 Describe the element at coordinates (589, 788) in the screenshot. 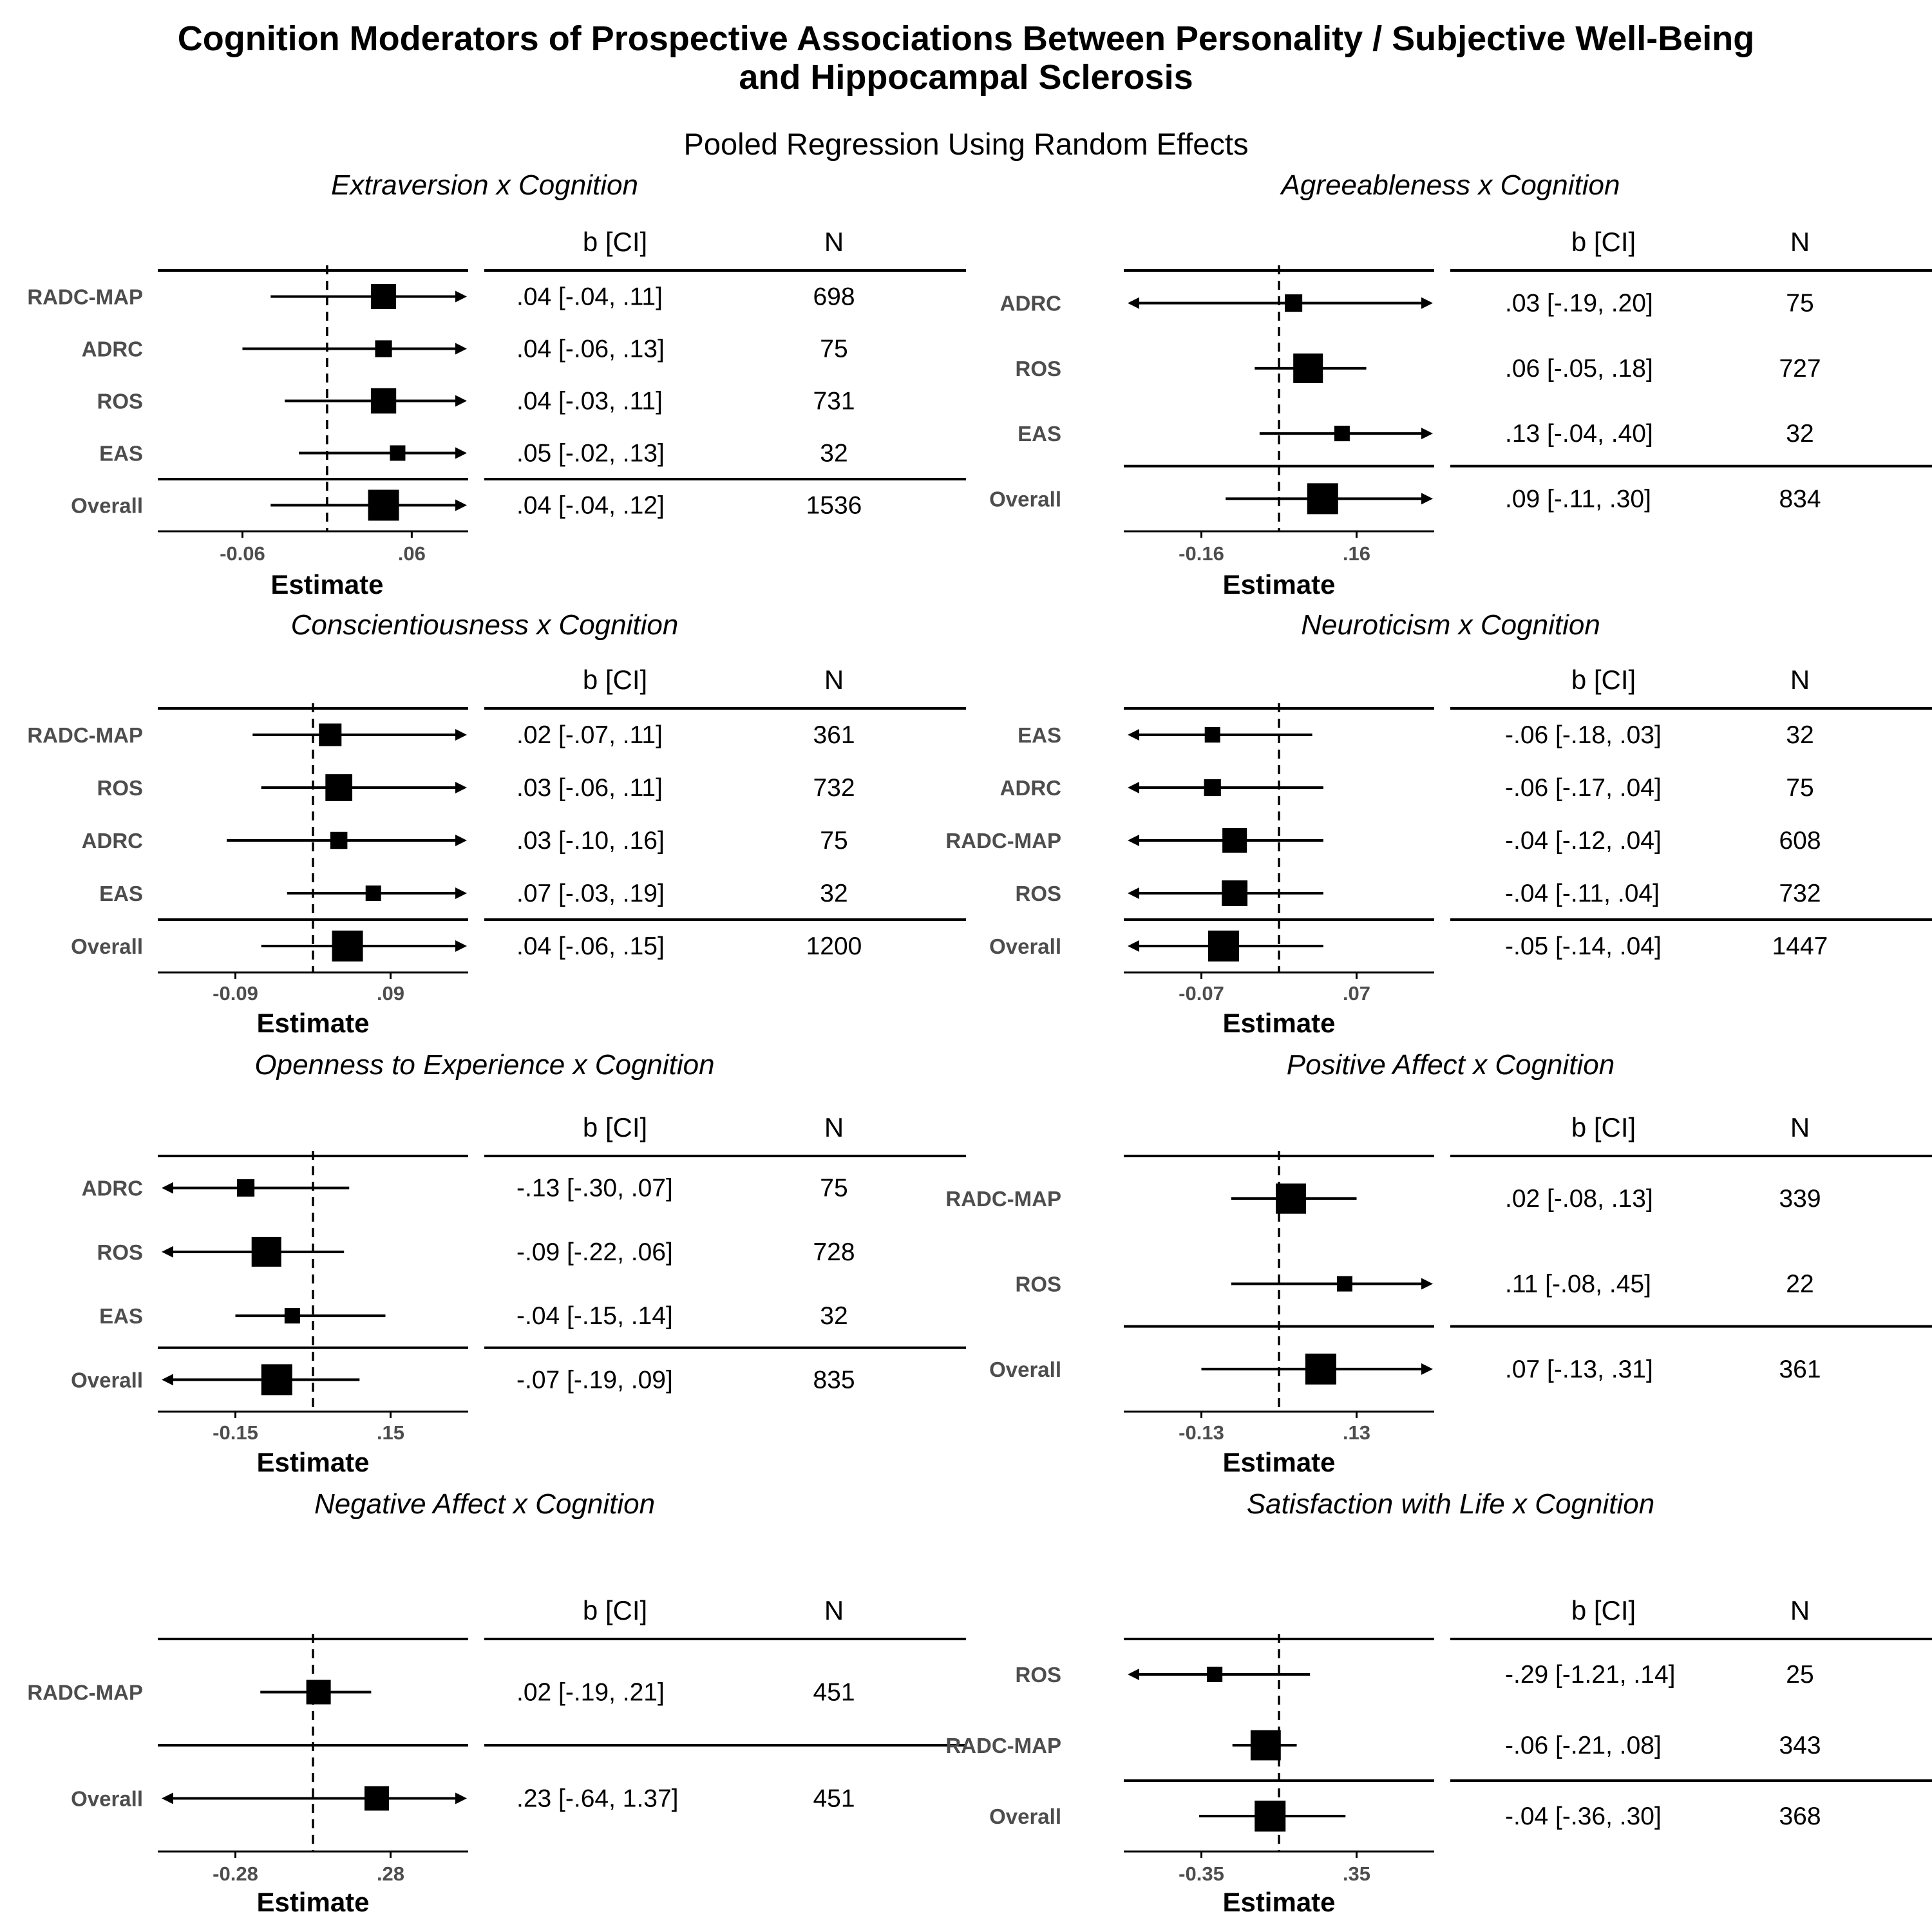

I see `estimate-ci-text: .03 [-.06, .11]` at that location.